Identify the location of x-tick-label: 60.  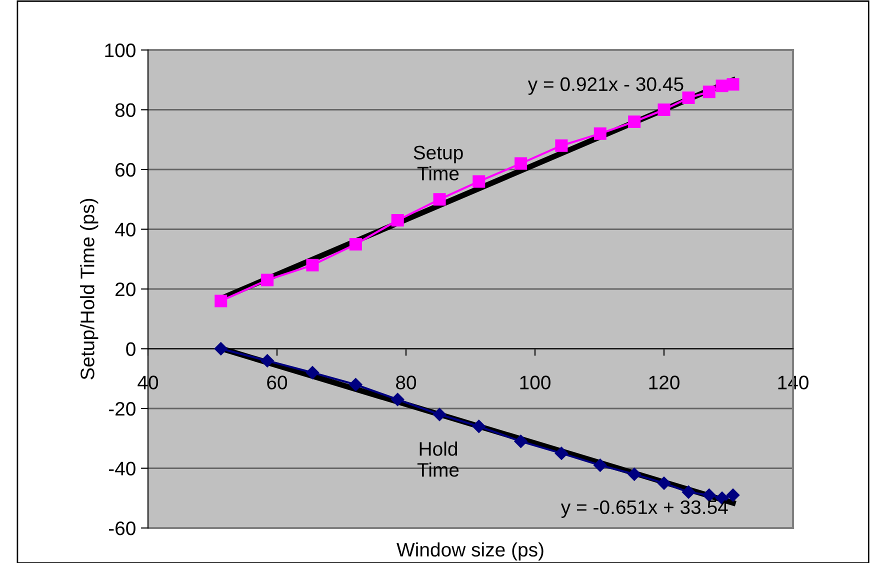
(277, 383).